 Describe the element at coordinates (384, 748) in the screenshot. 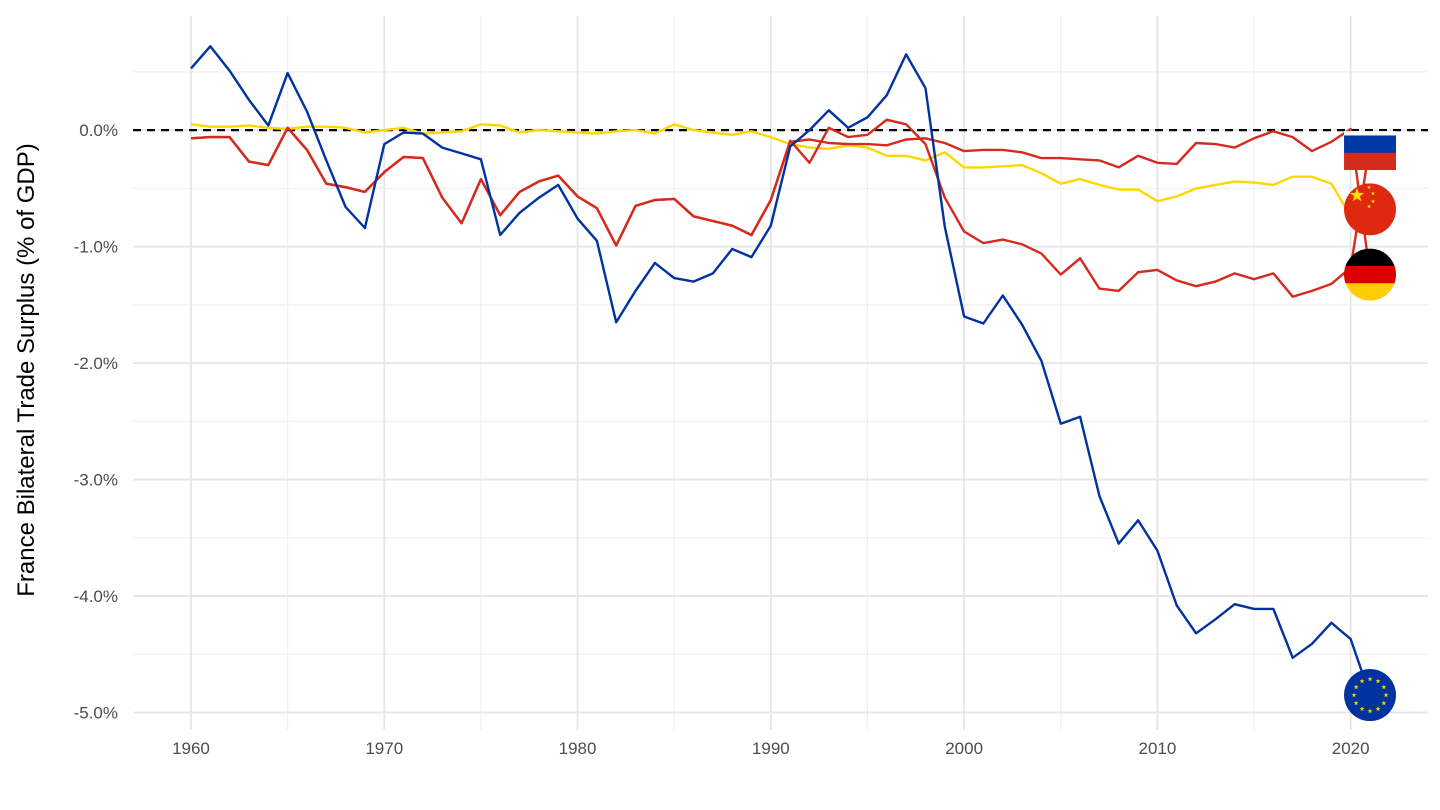

I see `x-tick-label: 1970` at that location.